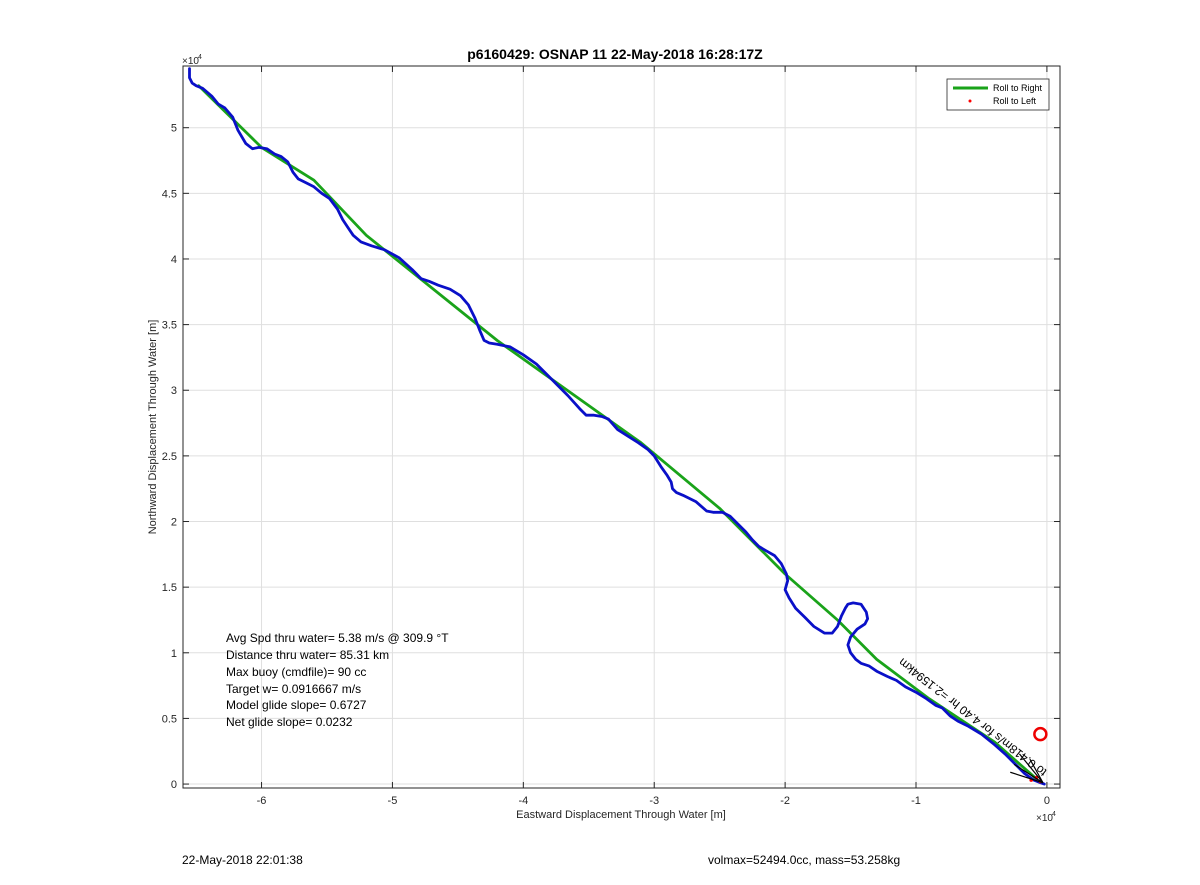 The width and height of the screenshot is (1200, 885). I want to click on y-tick-label: 5, so click(174, 129).